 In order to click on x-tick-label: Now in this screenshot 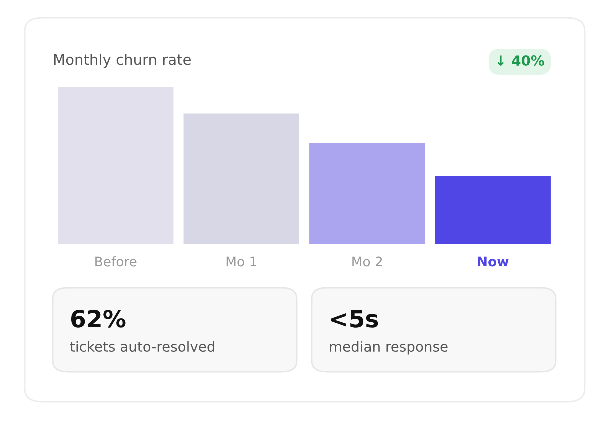, I will do `click(493, 261)`.